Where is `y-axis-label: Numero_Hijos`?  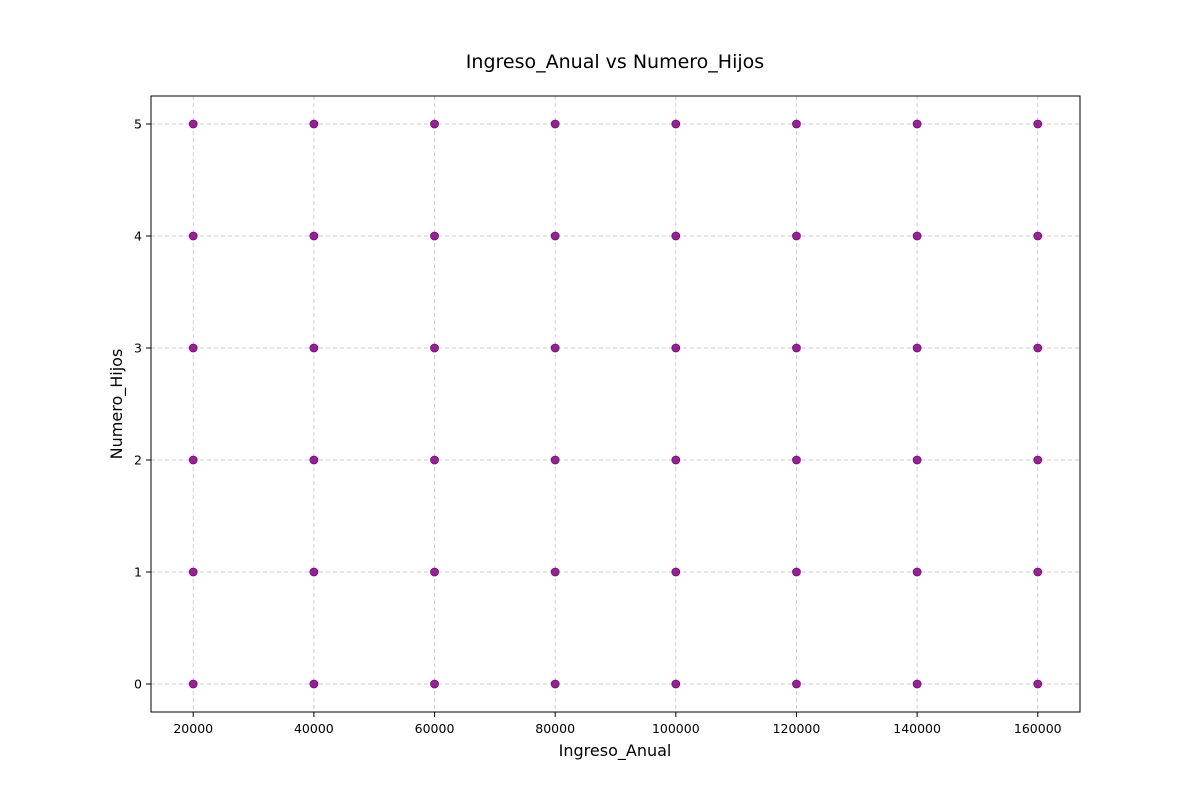 y-axis-label: Numero_Hijos is located at coordinates (117, 404).